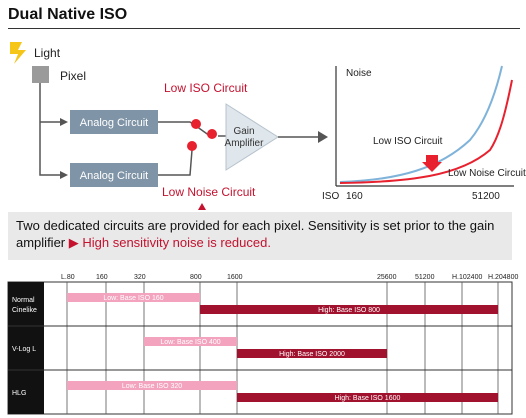 The image size is (526, 418). What do you see at coordinates (387, 277) in the screenshot?
I see `chart-tick-label: 25600` at bounding box center [387, 277].